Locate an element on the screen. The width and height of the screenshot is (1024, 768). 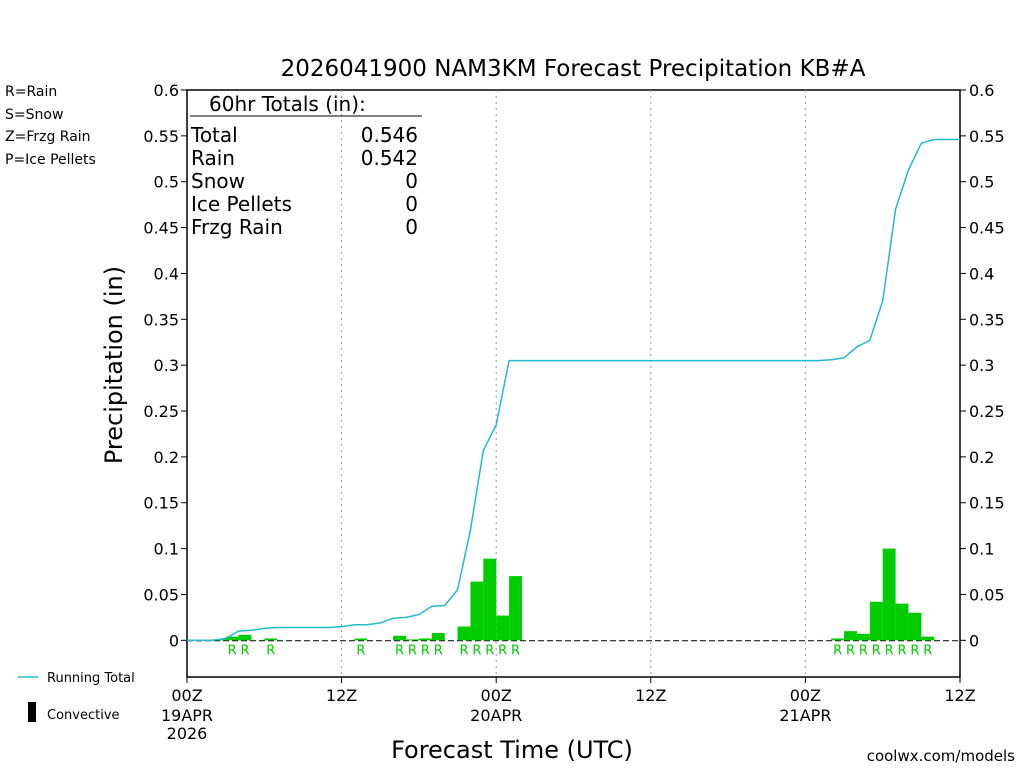
totals-value-snow: 0 is located at coordinates (411, 181).